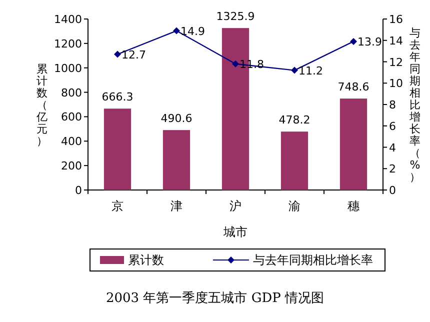 Image resolution: width=430 pixels, height=322 pixels. What do you see at coordinates (71, 93) in the screenshot?
I see `y-tick-label: 800` at bounding box center [71, 93].